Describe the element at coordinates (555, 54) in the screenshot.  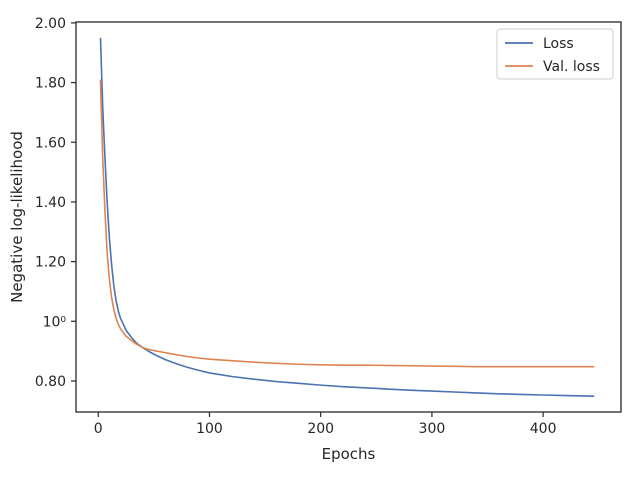
I see `legend: Loss Val. loss` at that location.